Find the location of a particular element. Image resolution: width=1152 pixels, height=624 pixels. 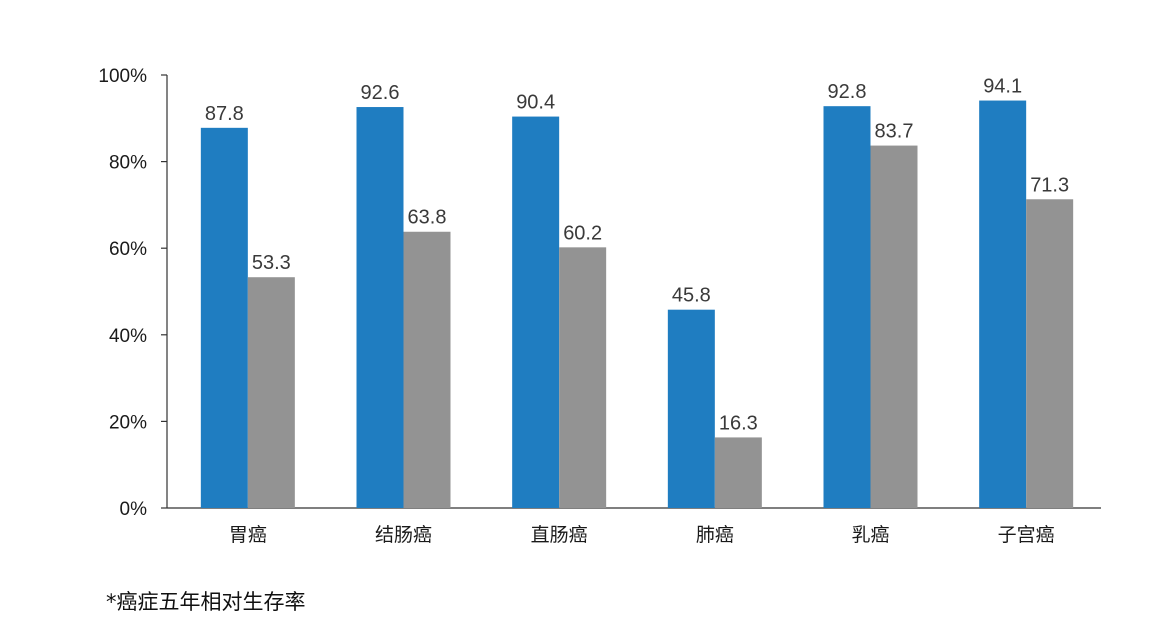

footnote: *癌症五年相对生存率 is located at coordinates (206, 602).